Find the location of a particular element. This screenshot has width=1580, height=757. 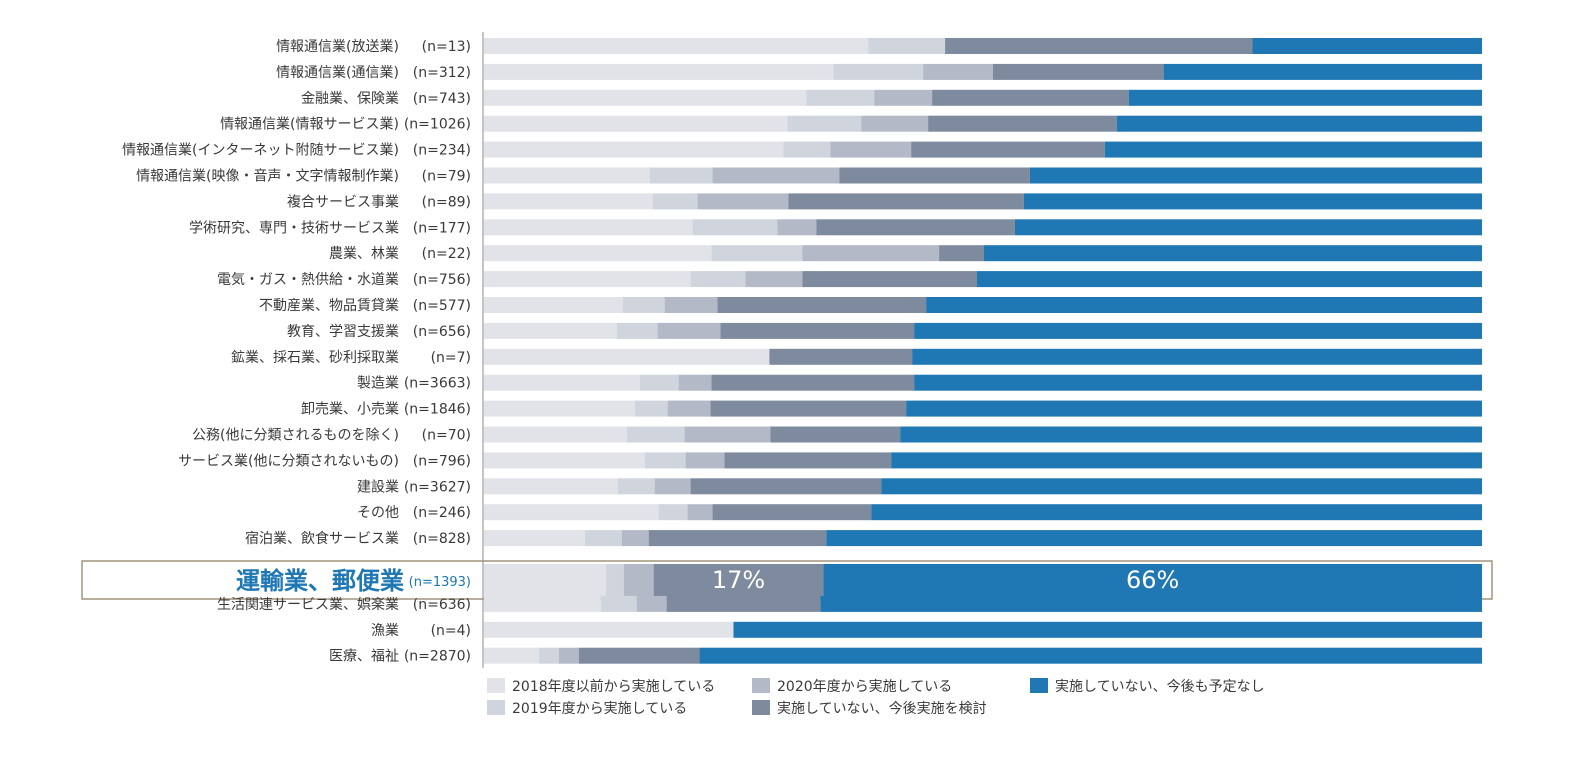

category-label: 漁業 is located at coordinates (385, 631).